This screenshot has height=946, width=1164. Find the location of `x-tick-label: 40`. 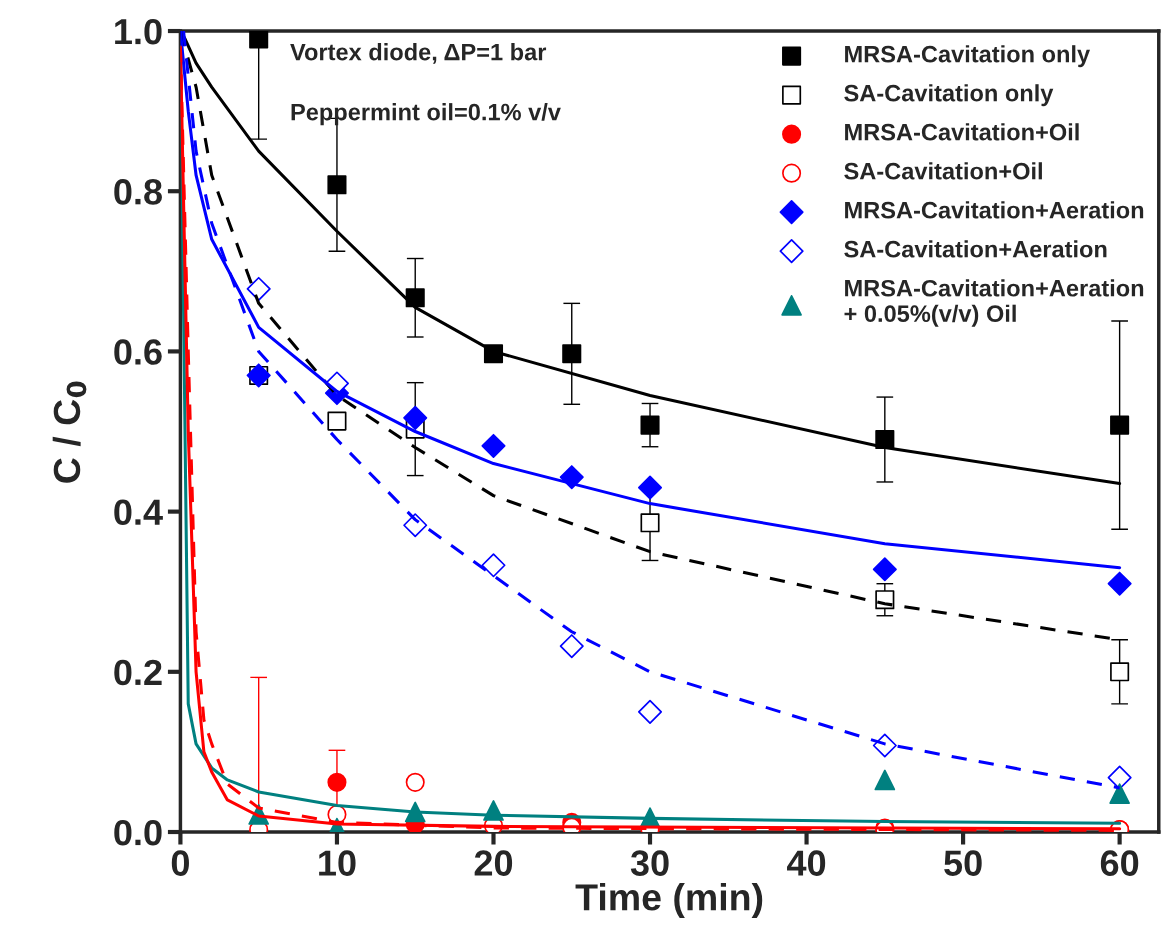

x-tick-label: 40 is located at coordinates (806, 863).